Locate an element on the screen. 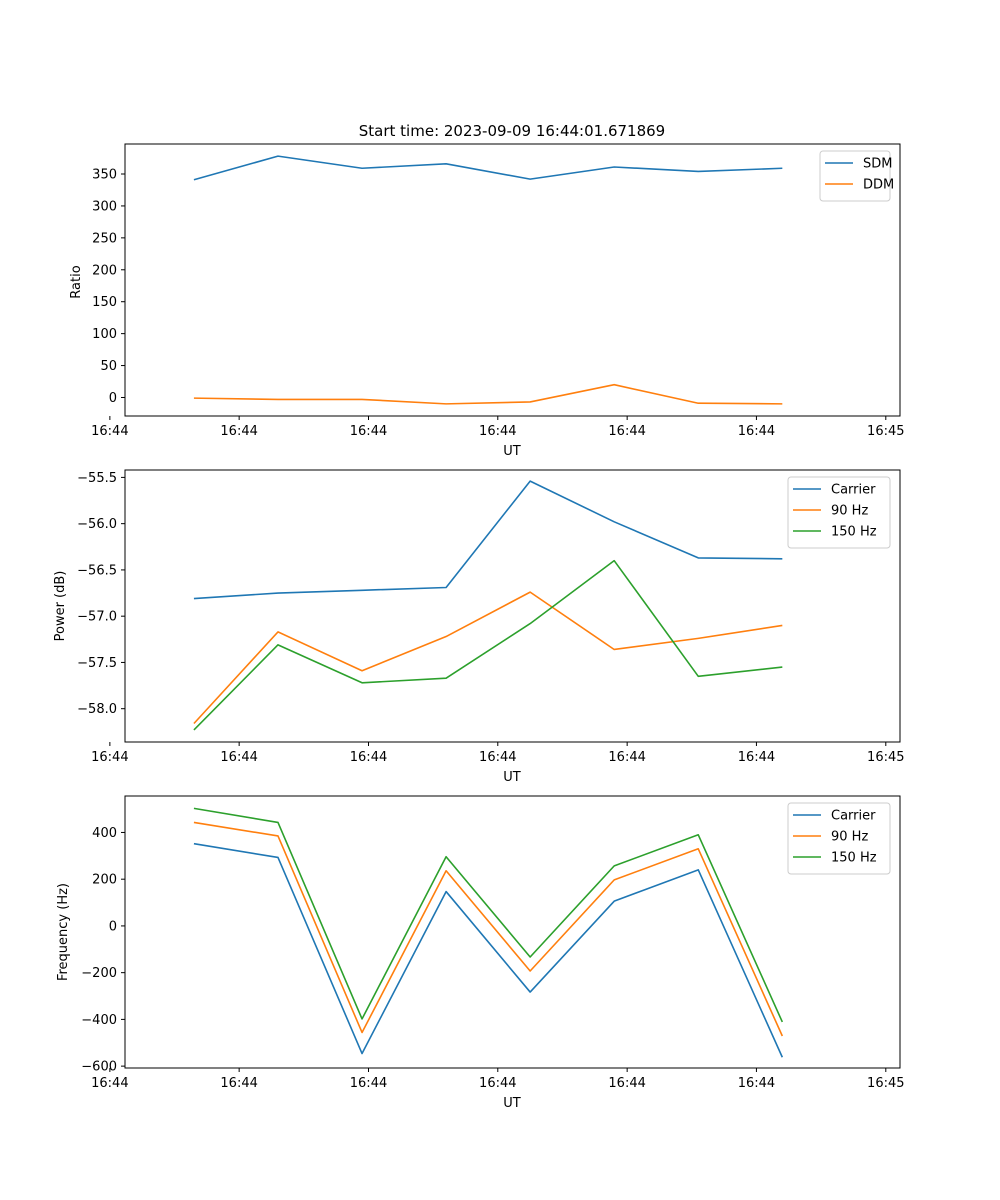  series-line-ddm is located at coordinates (488, 394).